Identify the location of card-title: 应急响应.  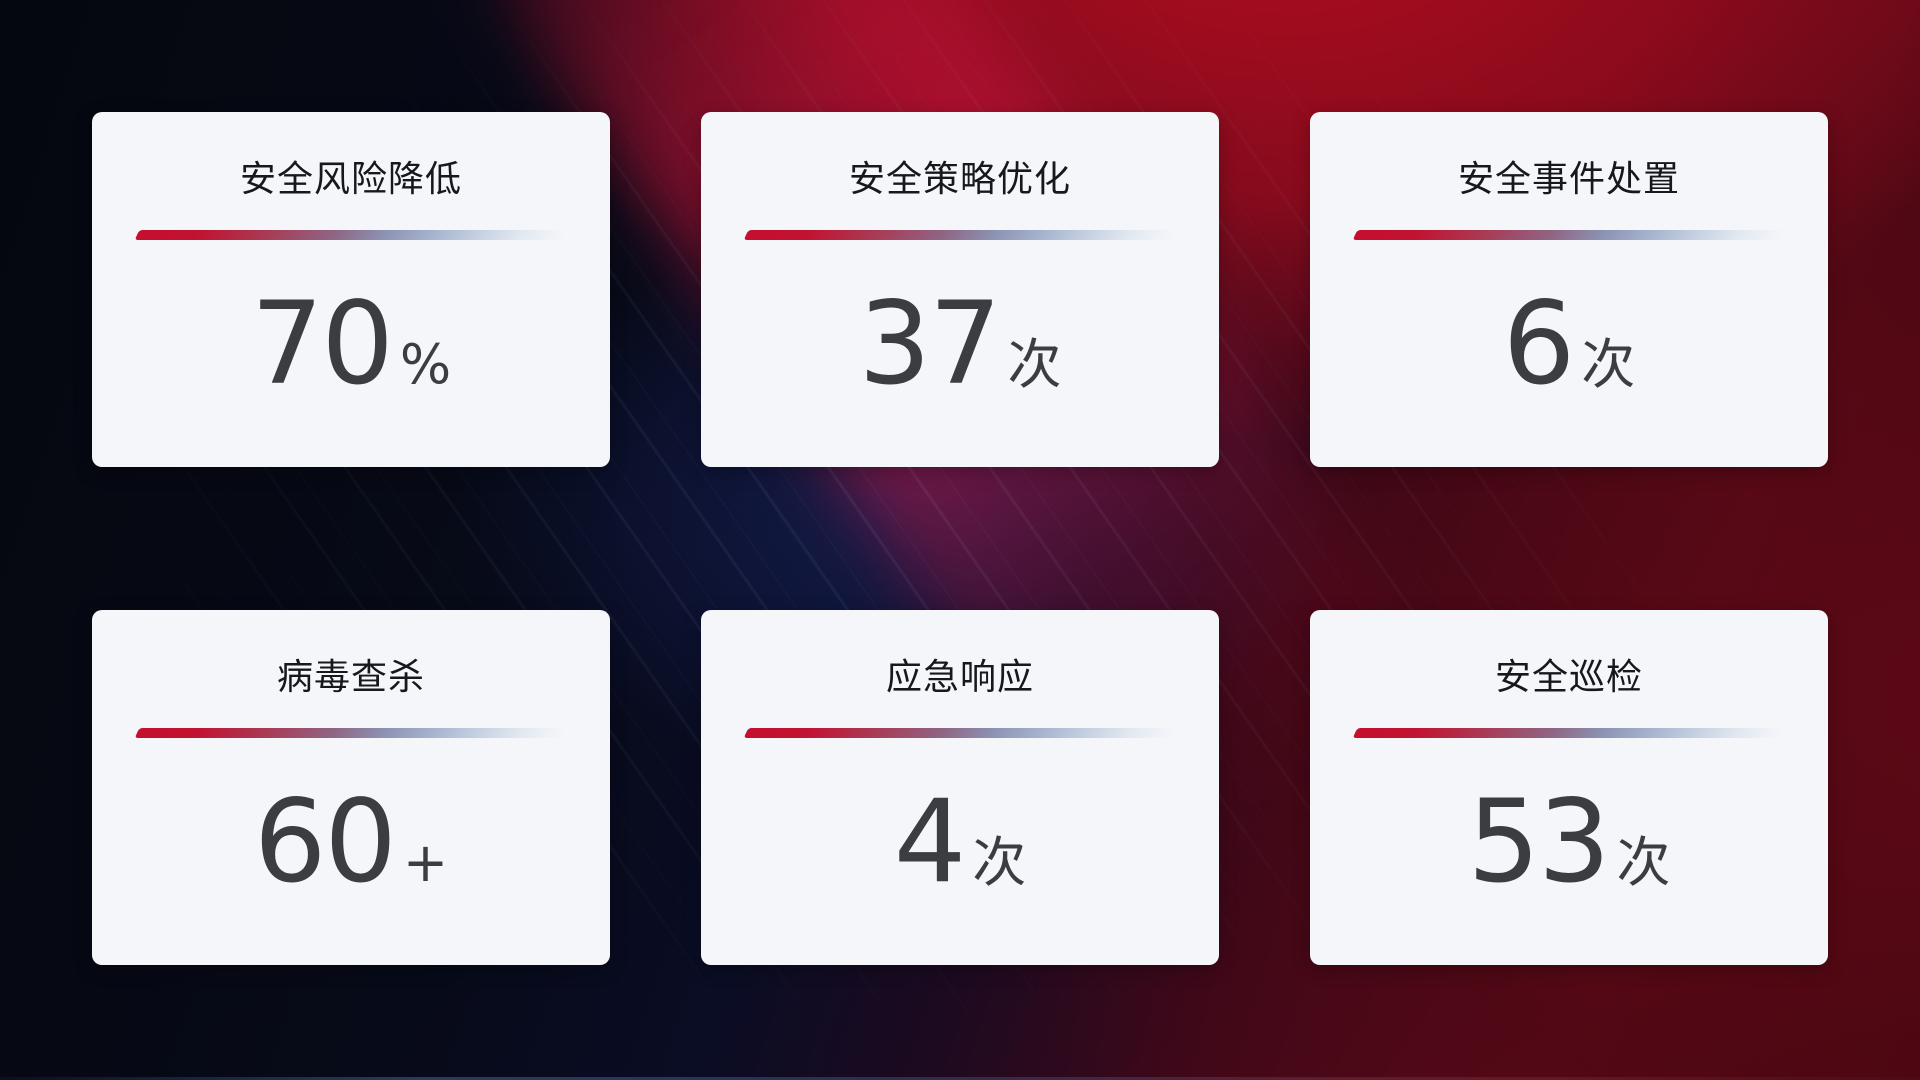
(959, 677).